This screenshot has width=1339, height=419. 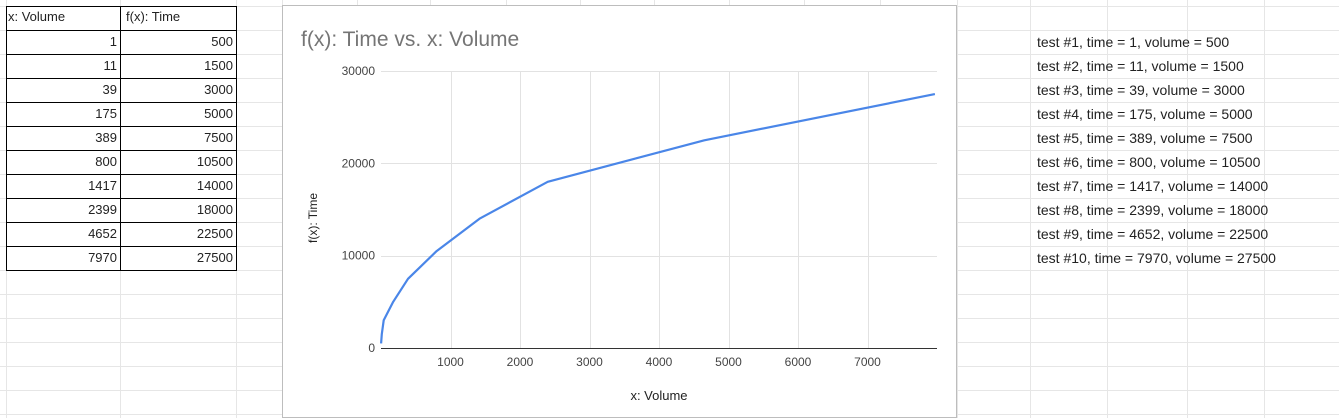 I want to click on note-cell: test #1, time = 1, volume = 500, so click(x=1133, y=42).